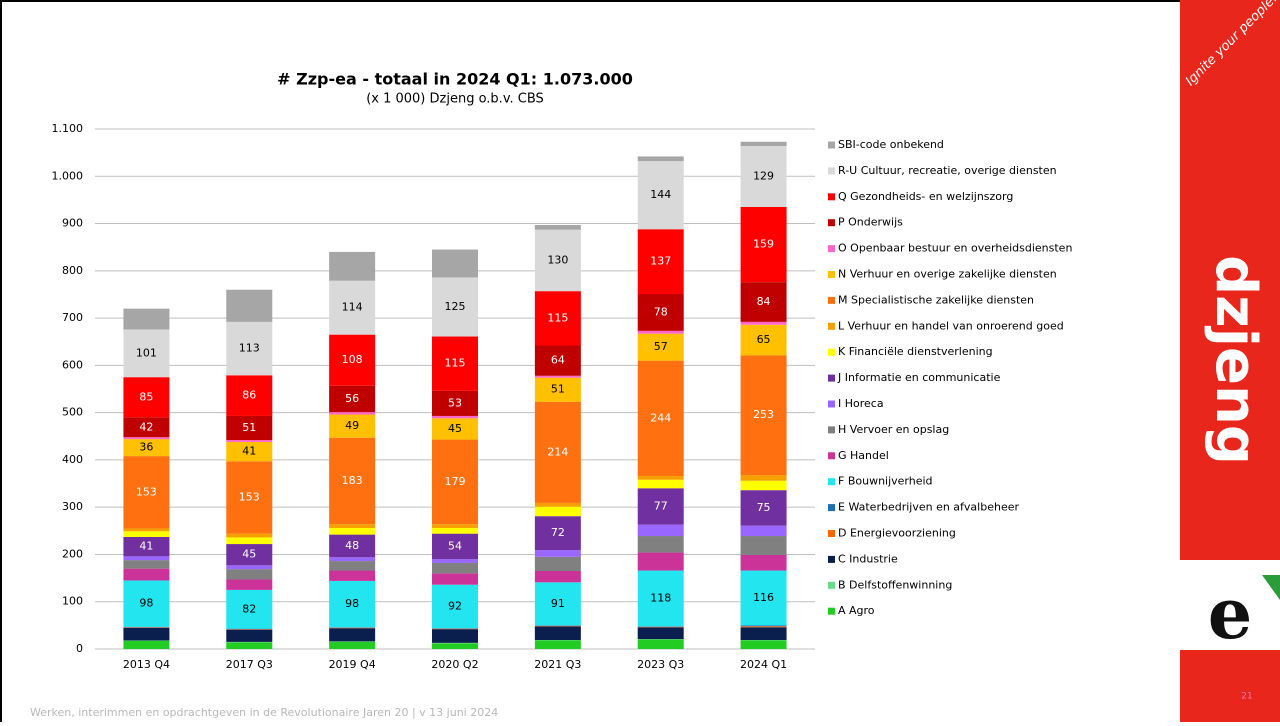 The image size is (1280, 726). I want to click on legend-label: O Openbaar bestuur en overheidsdiensten, so click(955, 248).